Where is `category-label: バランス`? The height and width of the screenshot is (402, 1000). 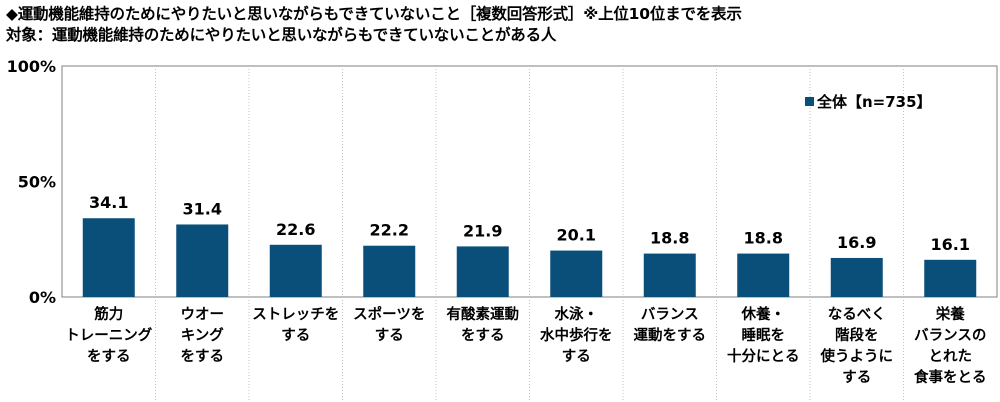 category-label: バランス is located at coordinates (670, 314).